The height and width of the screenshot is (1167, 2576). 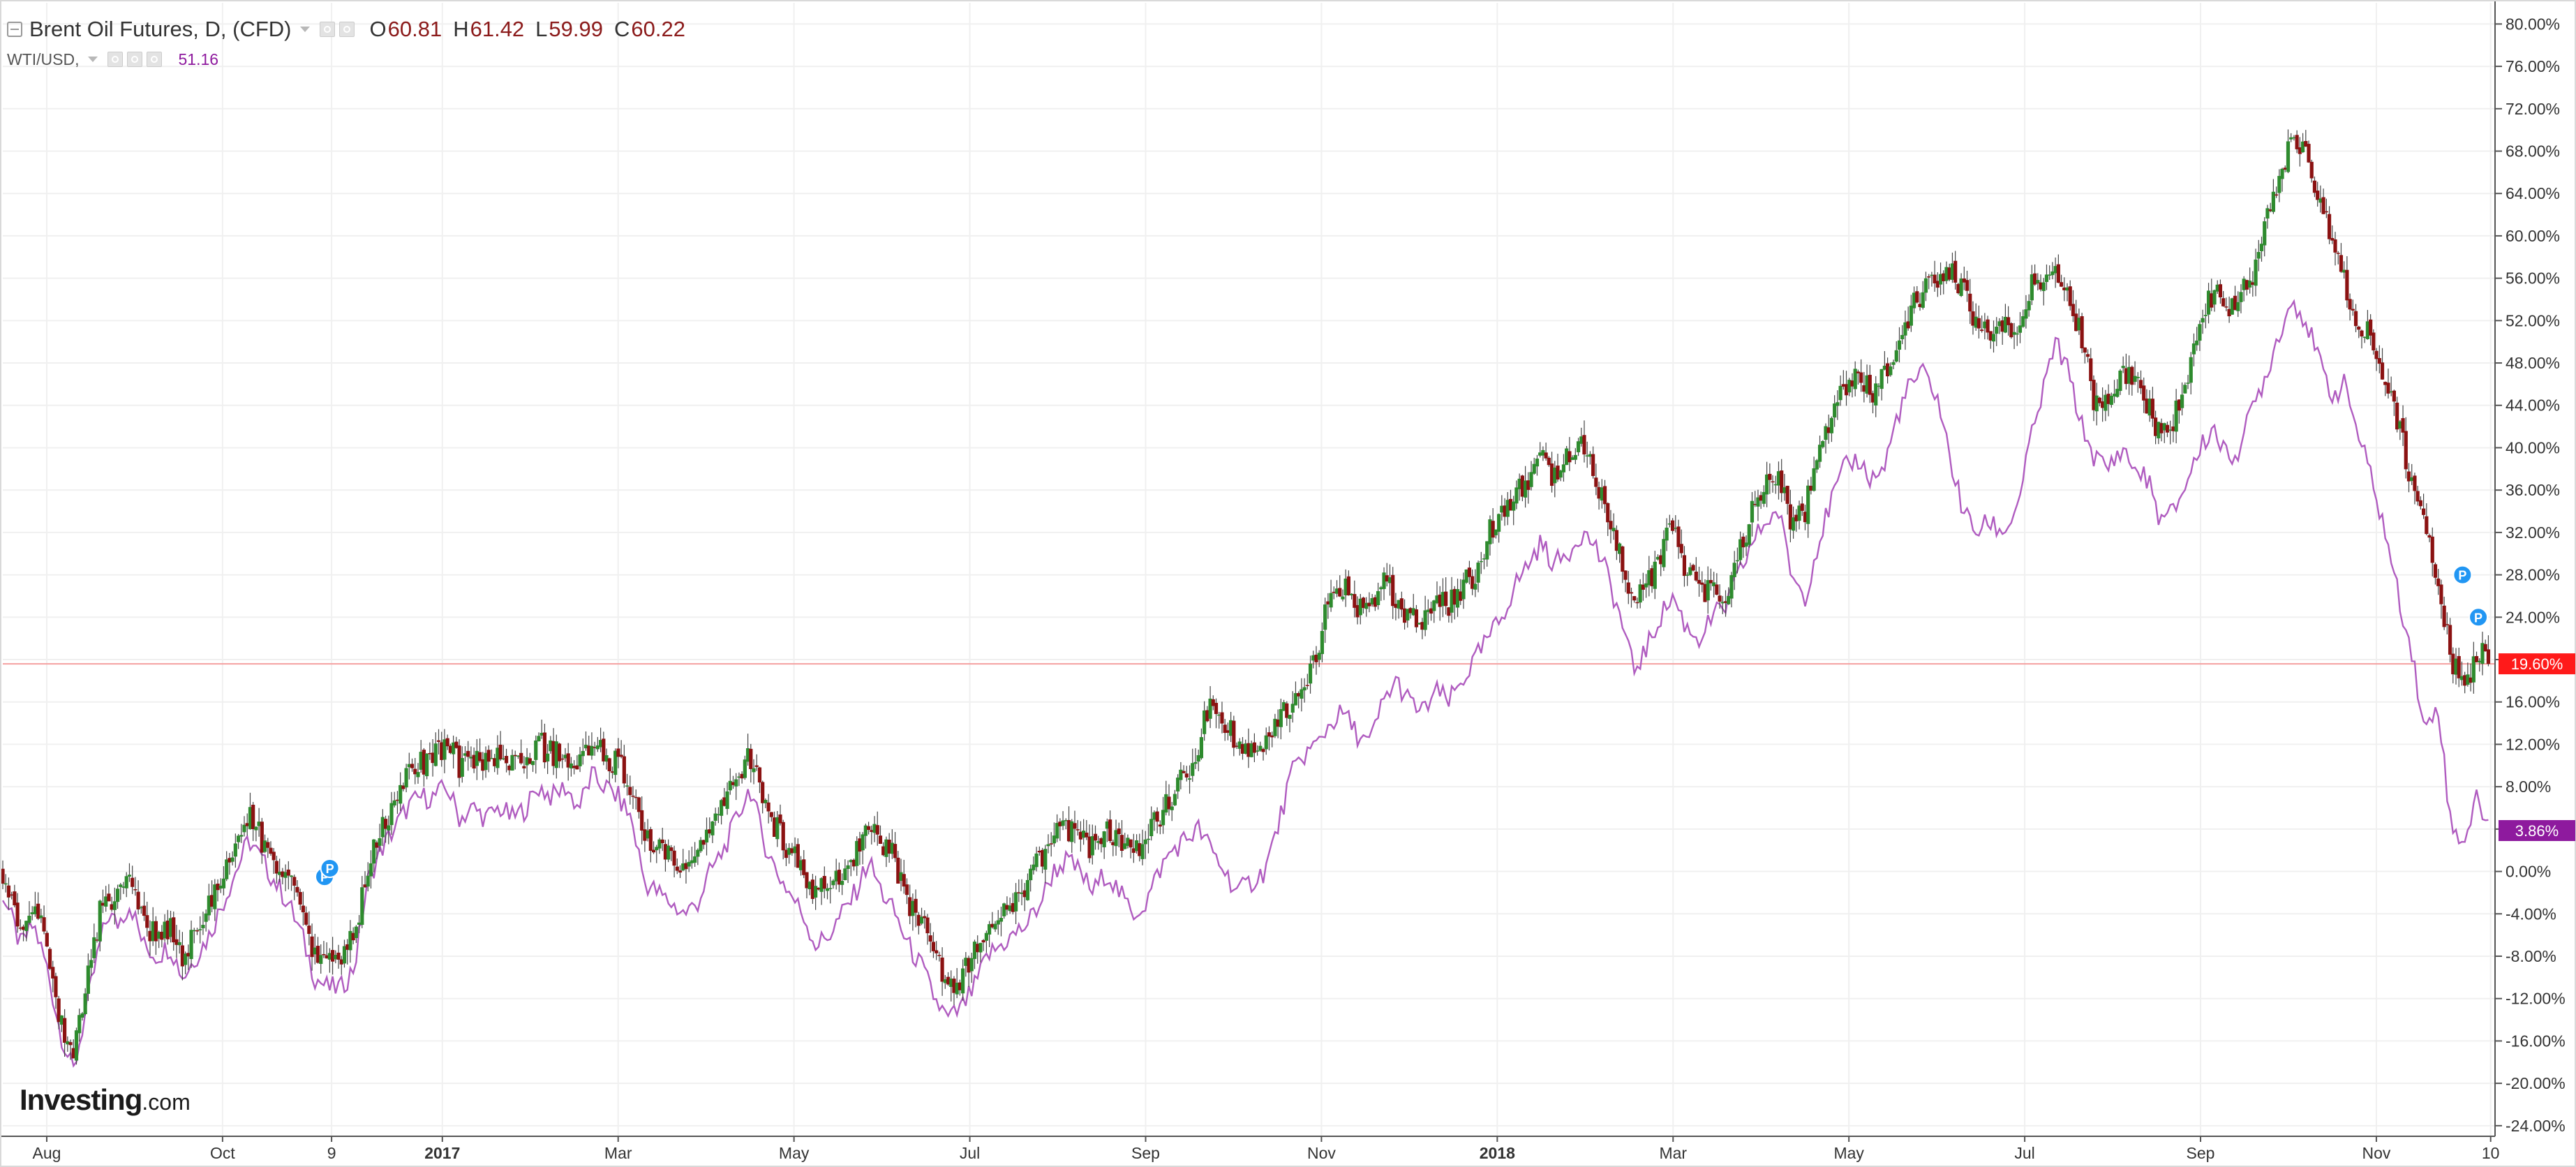 What do you see at coordinates (346, 29) in the screenshot?
I see `settings-gear-icon` at bounding box center [346, 29].